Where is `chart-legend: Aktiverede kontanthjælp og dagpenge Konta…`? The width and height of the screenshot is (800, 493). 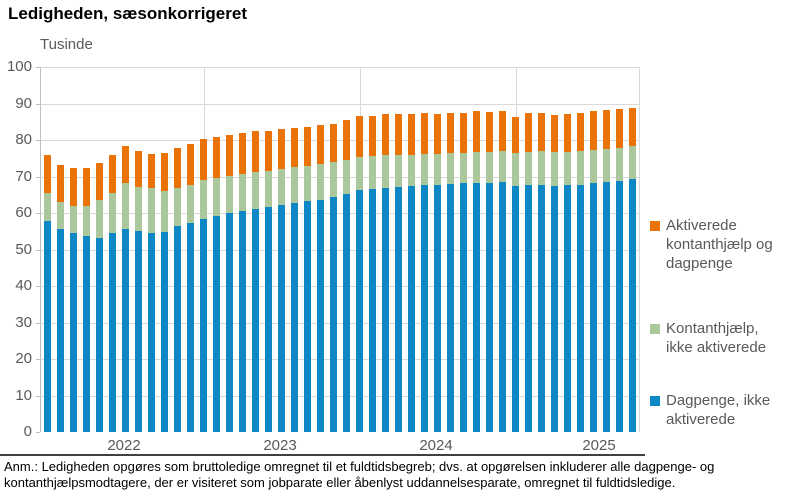 chart-legend: Aktiverede kontanthjælp og dagpenge Konta… is located at coordinates (723, 322).